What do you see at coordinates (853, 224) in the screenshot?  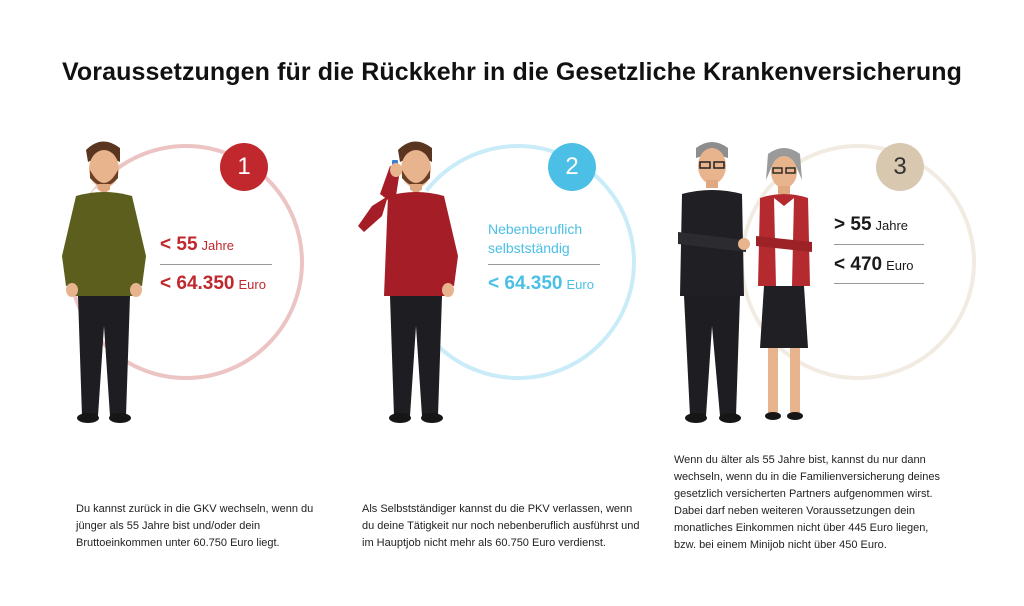 I see `panel-3-age-value: > 55` at bounding box center [853, 224].